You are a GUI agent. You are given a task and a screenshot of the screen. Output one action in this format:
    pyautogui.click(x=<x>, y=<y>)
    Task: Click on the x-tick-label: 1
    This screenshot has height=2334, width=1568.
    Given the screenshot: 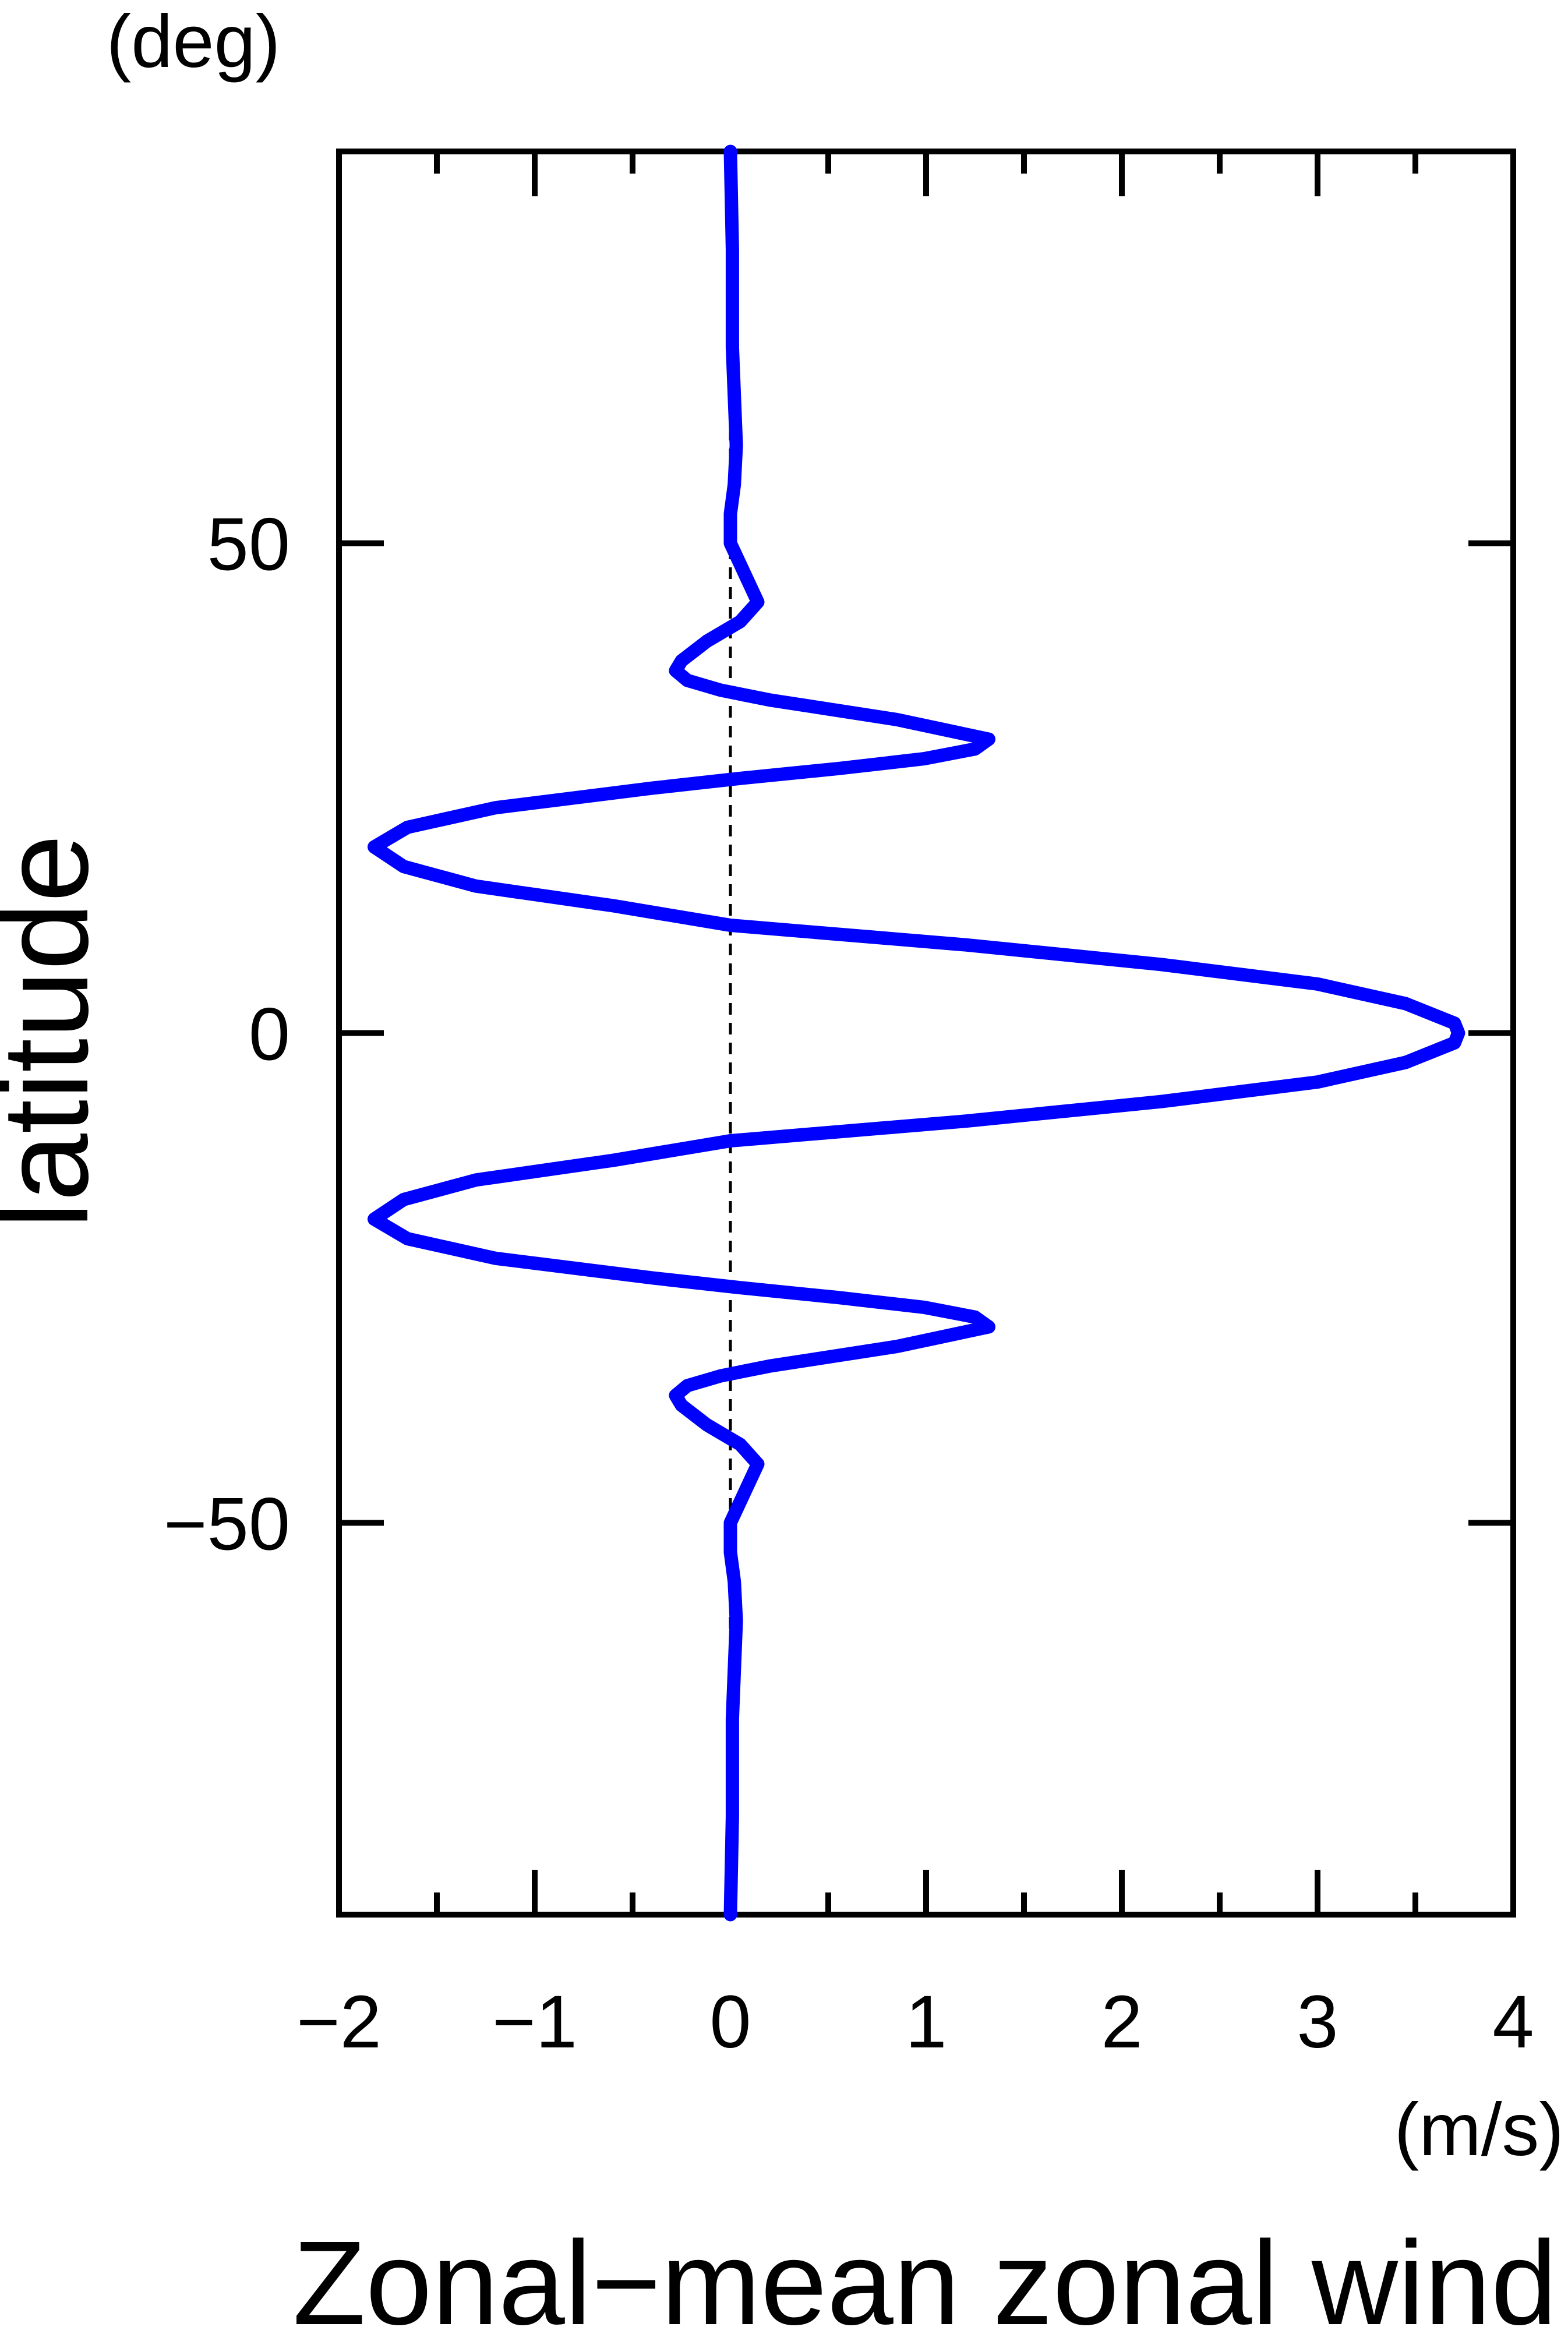 What is the action you would take?
    pyautogui.click(x=926, y=2022)
    